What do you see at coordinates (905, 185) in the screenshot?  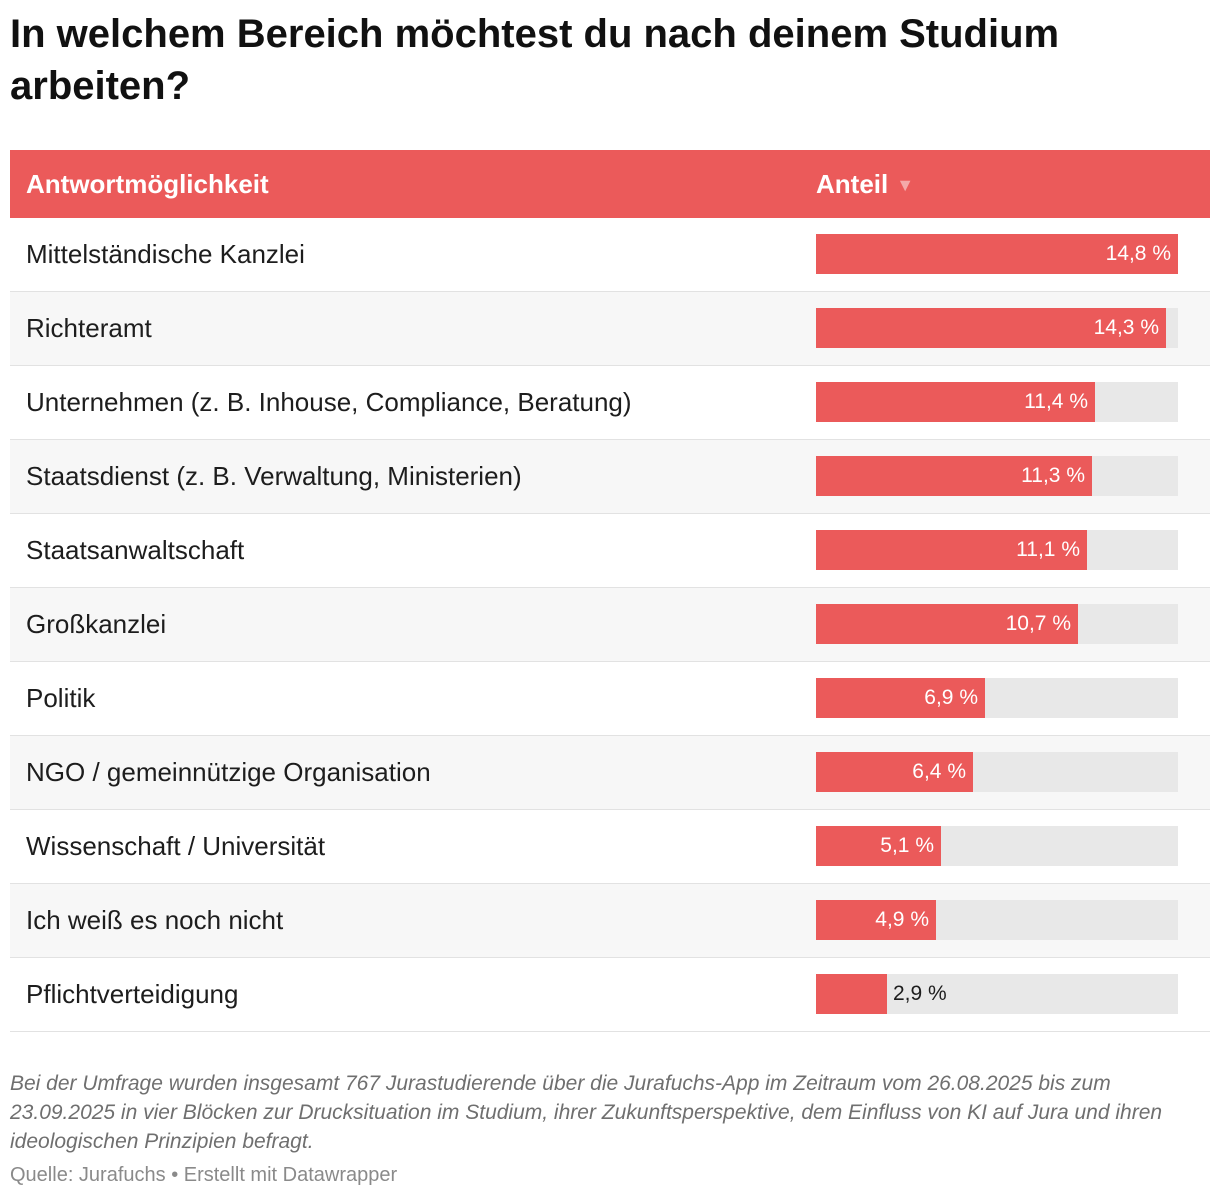 I see `sort-descending-icon: ▼` at bounding box center [905, 185].